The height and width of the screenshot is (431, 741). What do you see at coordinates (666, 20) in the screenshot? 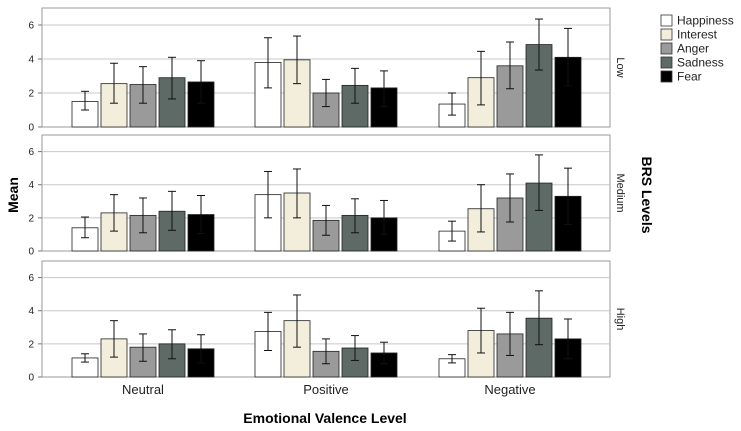
I see `legend-swatch-happiness` at bounding box center [666, 20].